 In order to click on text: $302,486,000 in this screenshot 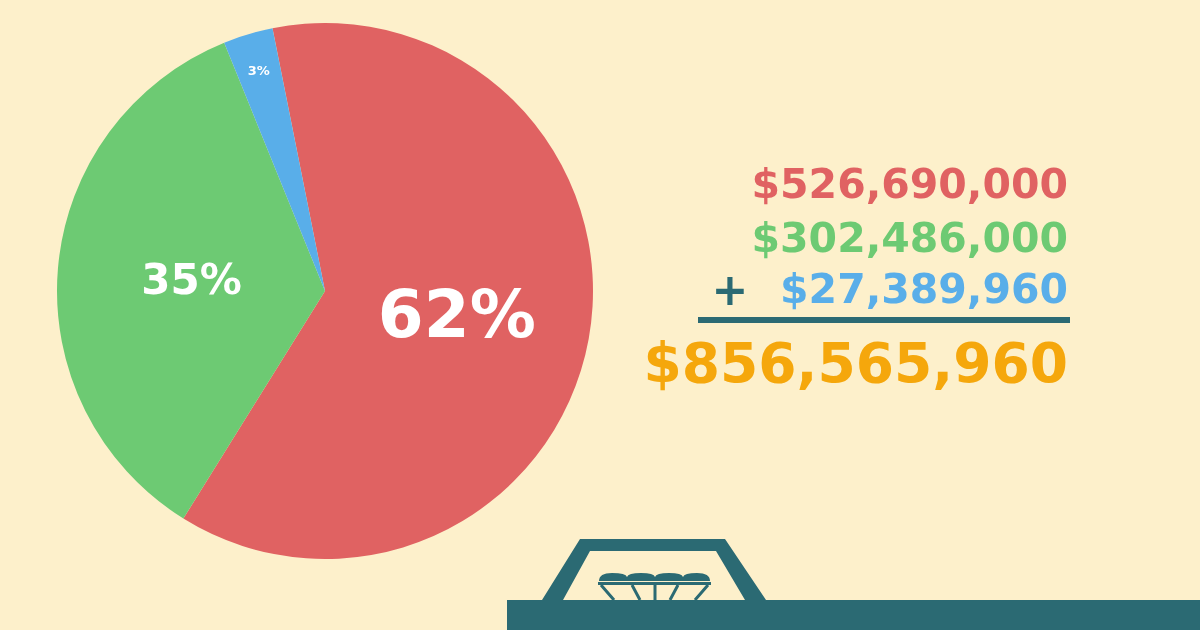, I will do `click(909, 238)`.